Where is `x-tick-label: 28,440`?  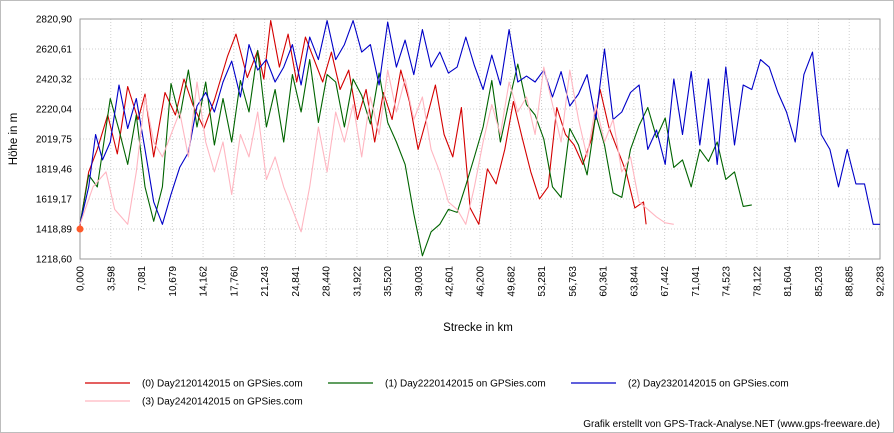 x-tick-label: 28,440 is located at coordinates (327, 281).